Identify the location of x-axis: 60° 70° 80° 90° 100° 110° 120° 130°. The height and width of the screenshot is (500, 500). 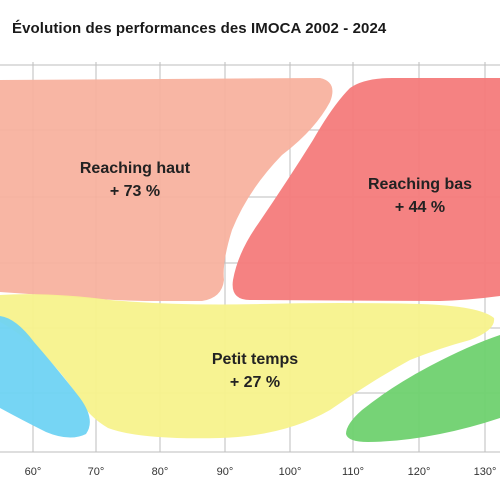
(261, 472).